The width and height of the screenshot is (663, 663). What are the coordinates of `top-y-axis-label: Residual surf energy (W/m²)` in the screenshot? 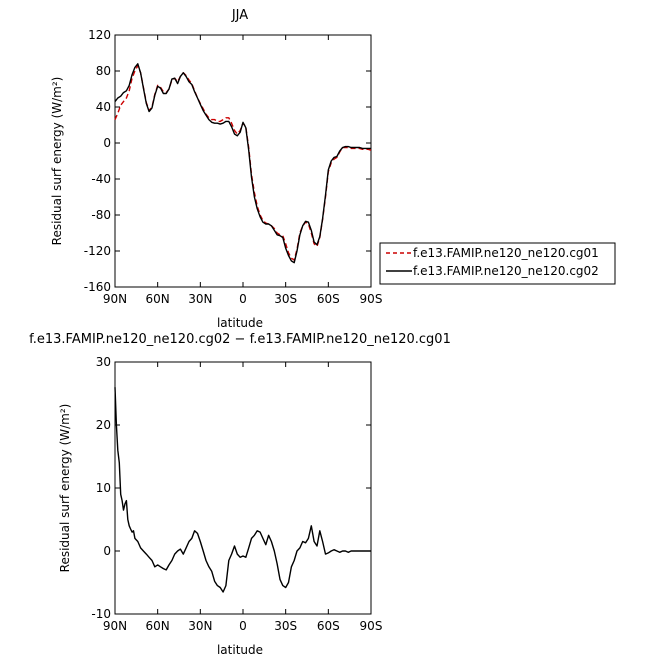 It's located at (57, 161).